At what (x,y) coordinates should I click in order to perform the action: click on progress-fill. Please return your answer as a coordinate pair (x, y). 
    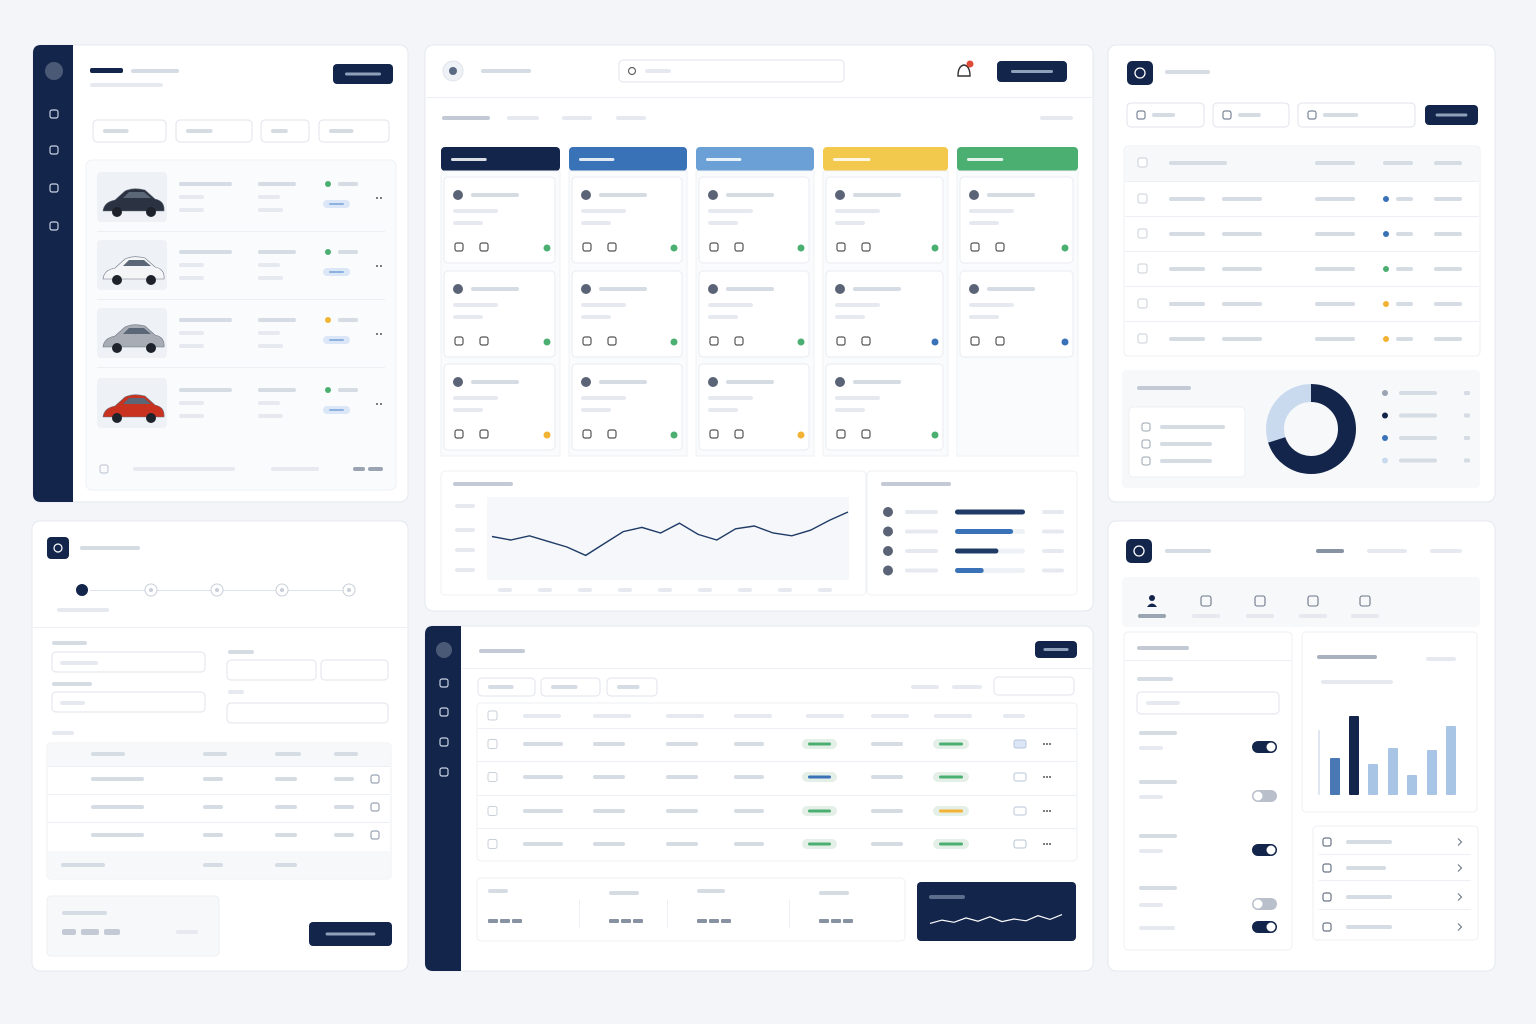
    Looking at the image, I should click on (977, 551).